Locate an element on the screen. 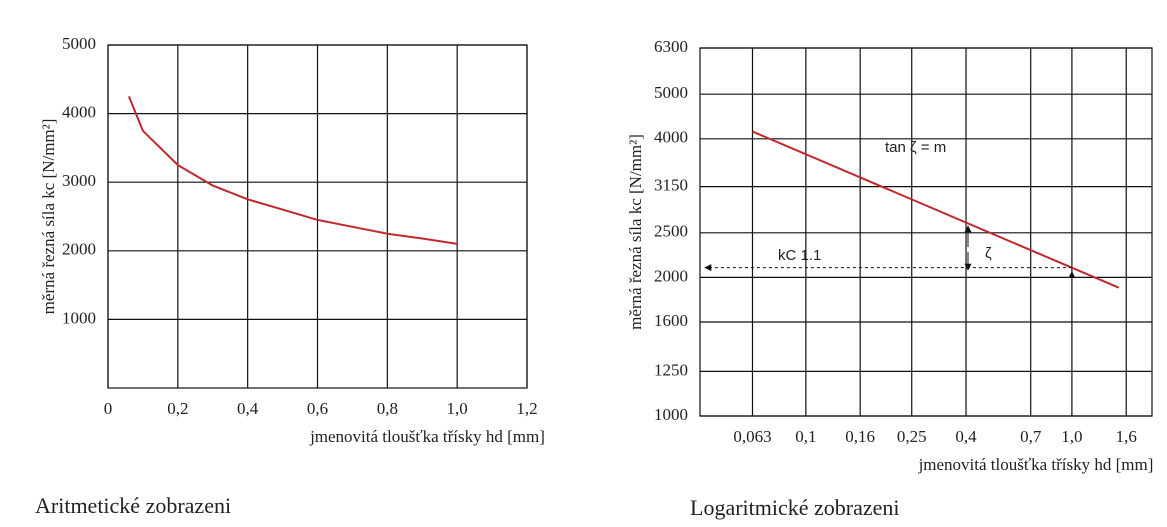 The width and height of the screenshot is (1167, 527). y-tick-label: 6300 is located at coordinates (671, 46).